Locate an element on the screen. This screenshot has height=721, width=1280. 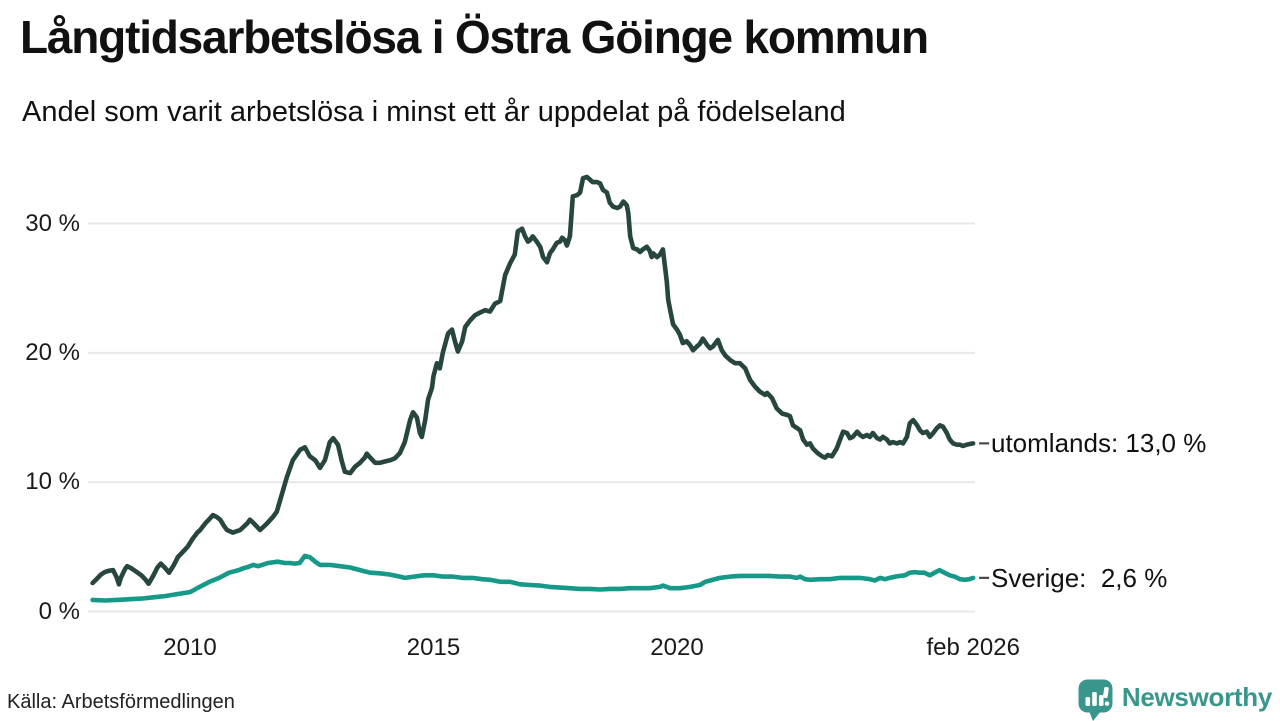
x-axis-tick-2020: 2020 is located at coordinates (677, 647).